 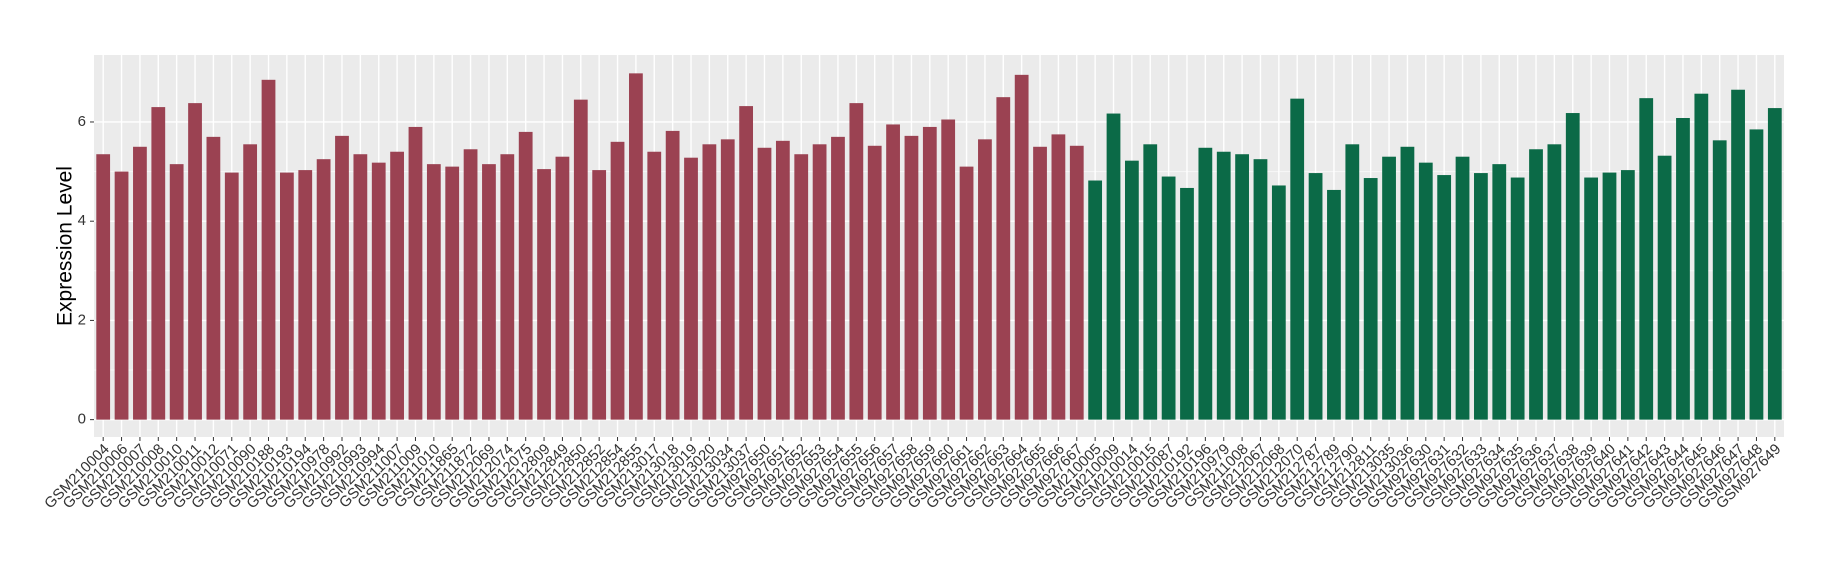 I want to click on y-tick-label: 0, so click(x=82, y=419).